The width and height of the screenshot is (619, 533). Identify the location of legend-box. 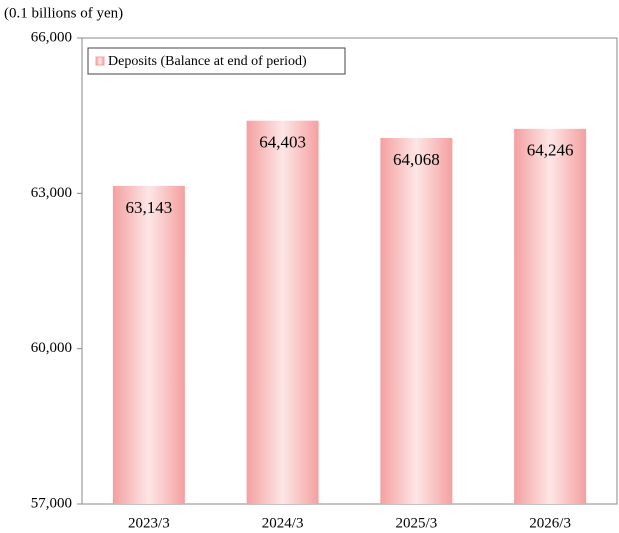
(216, 61).